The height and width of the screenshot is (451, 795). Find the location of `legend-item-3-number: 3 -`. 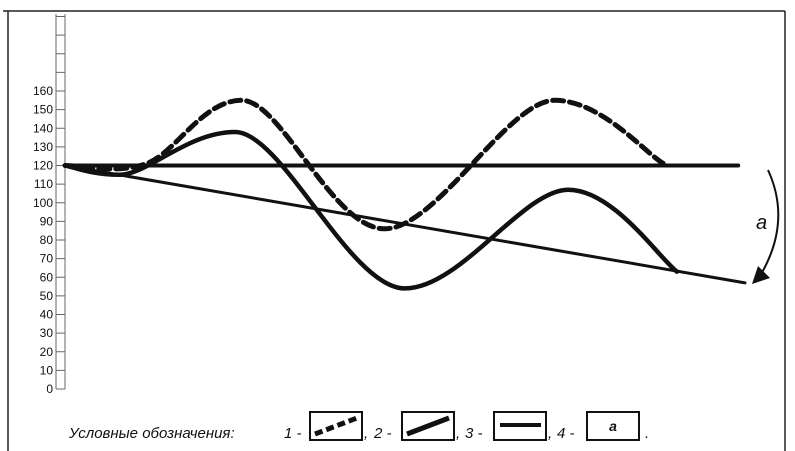

legend-item-3-number: 3 - is located at coordinates (474, 433).